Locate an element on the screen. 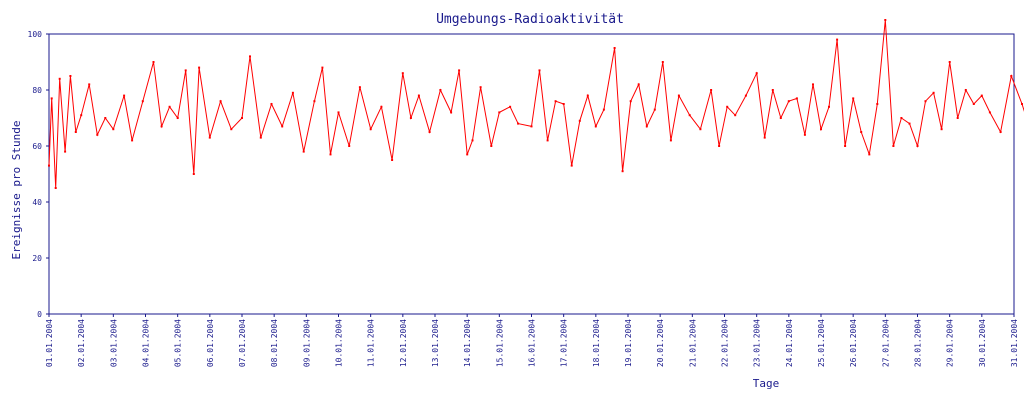  x-tick-label: 30.01.2004 is located at coordinates (982, 343).